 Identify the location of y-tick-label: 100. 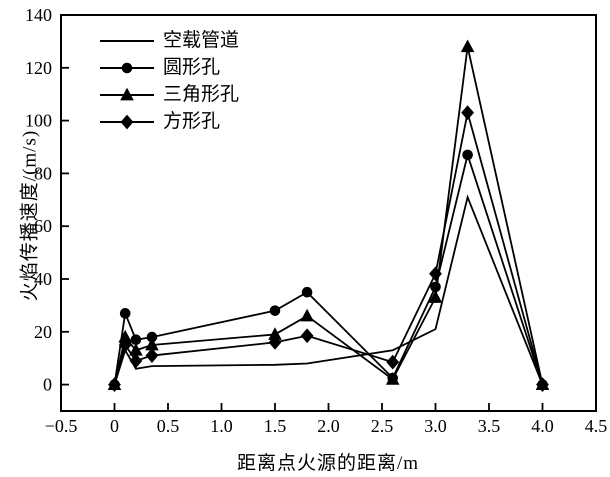
(38, 121).